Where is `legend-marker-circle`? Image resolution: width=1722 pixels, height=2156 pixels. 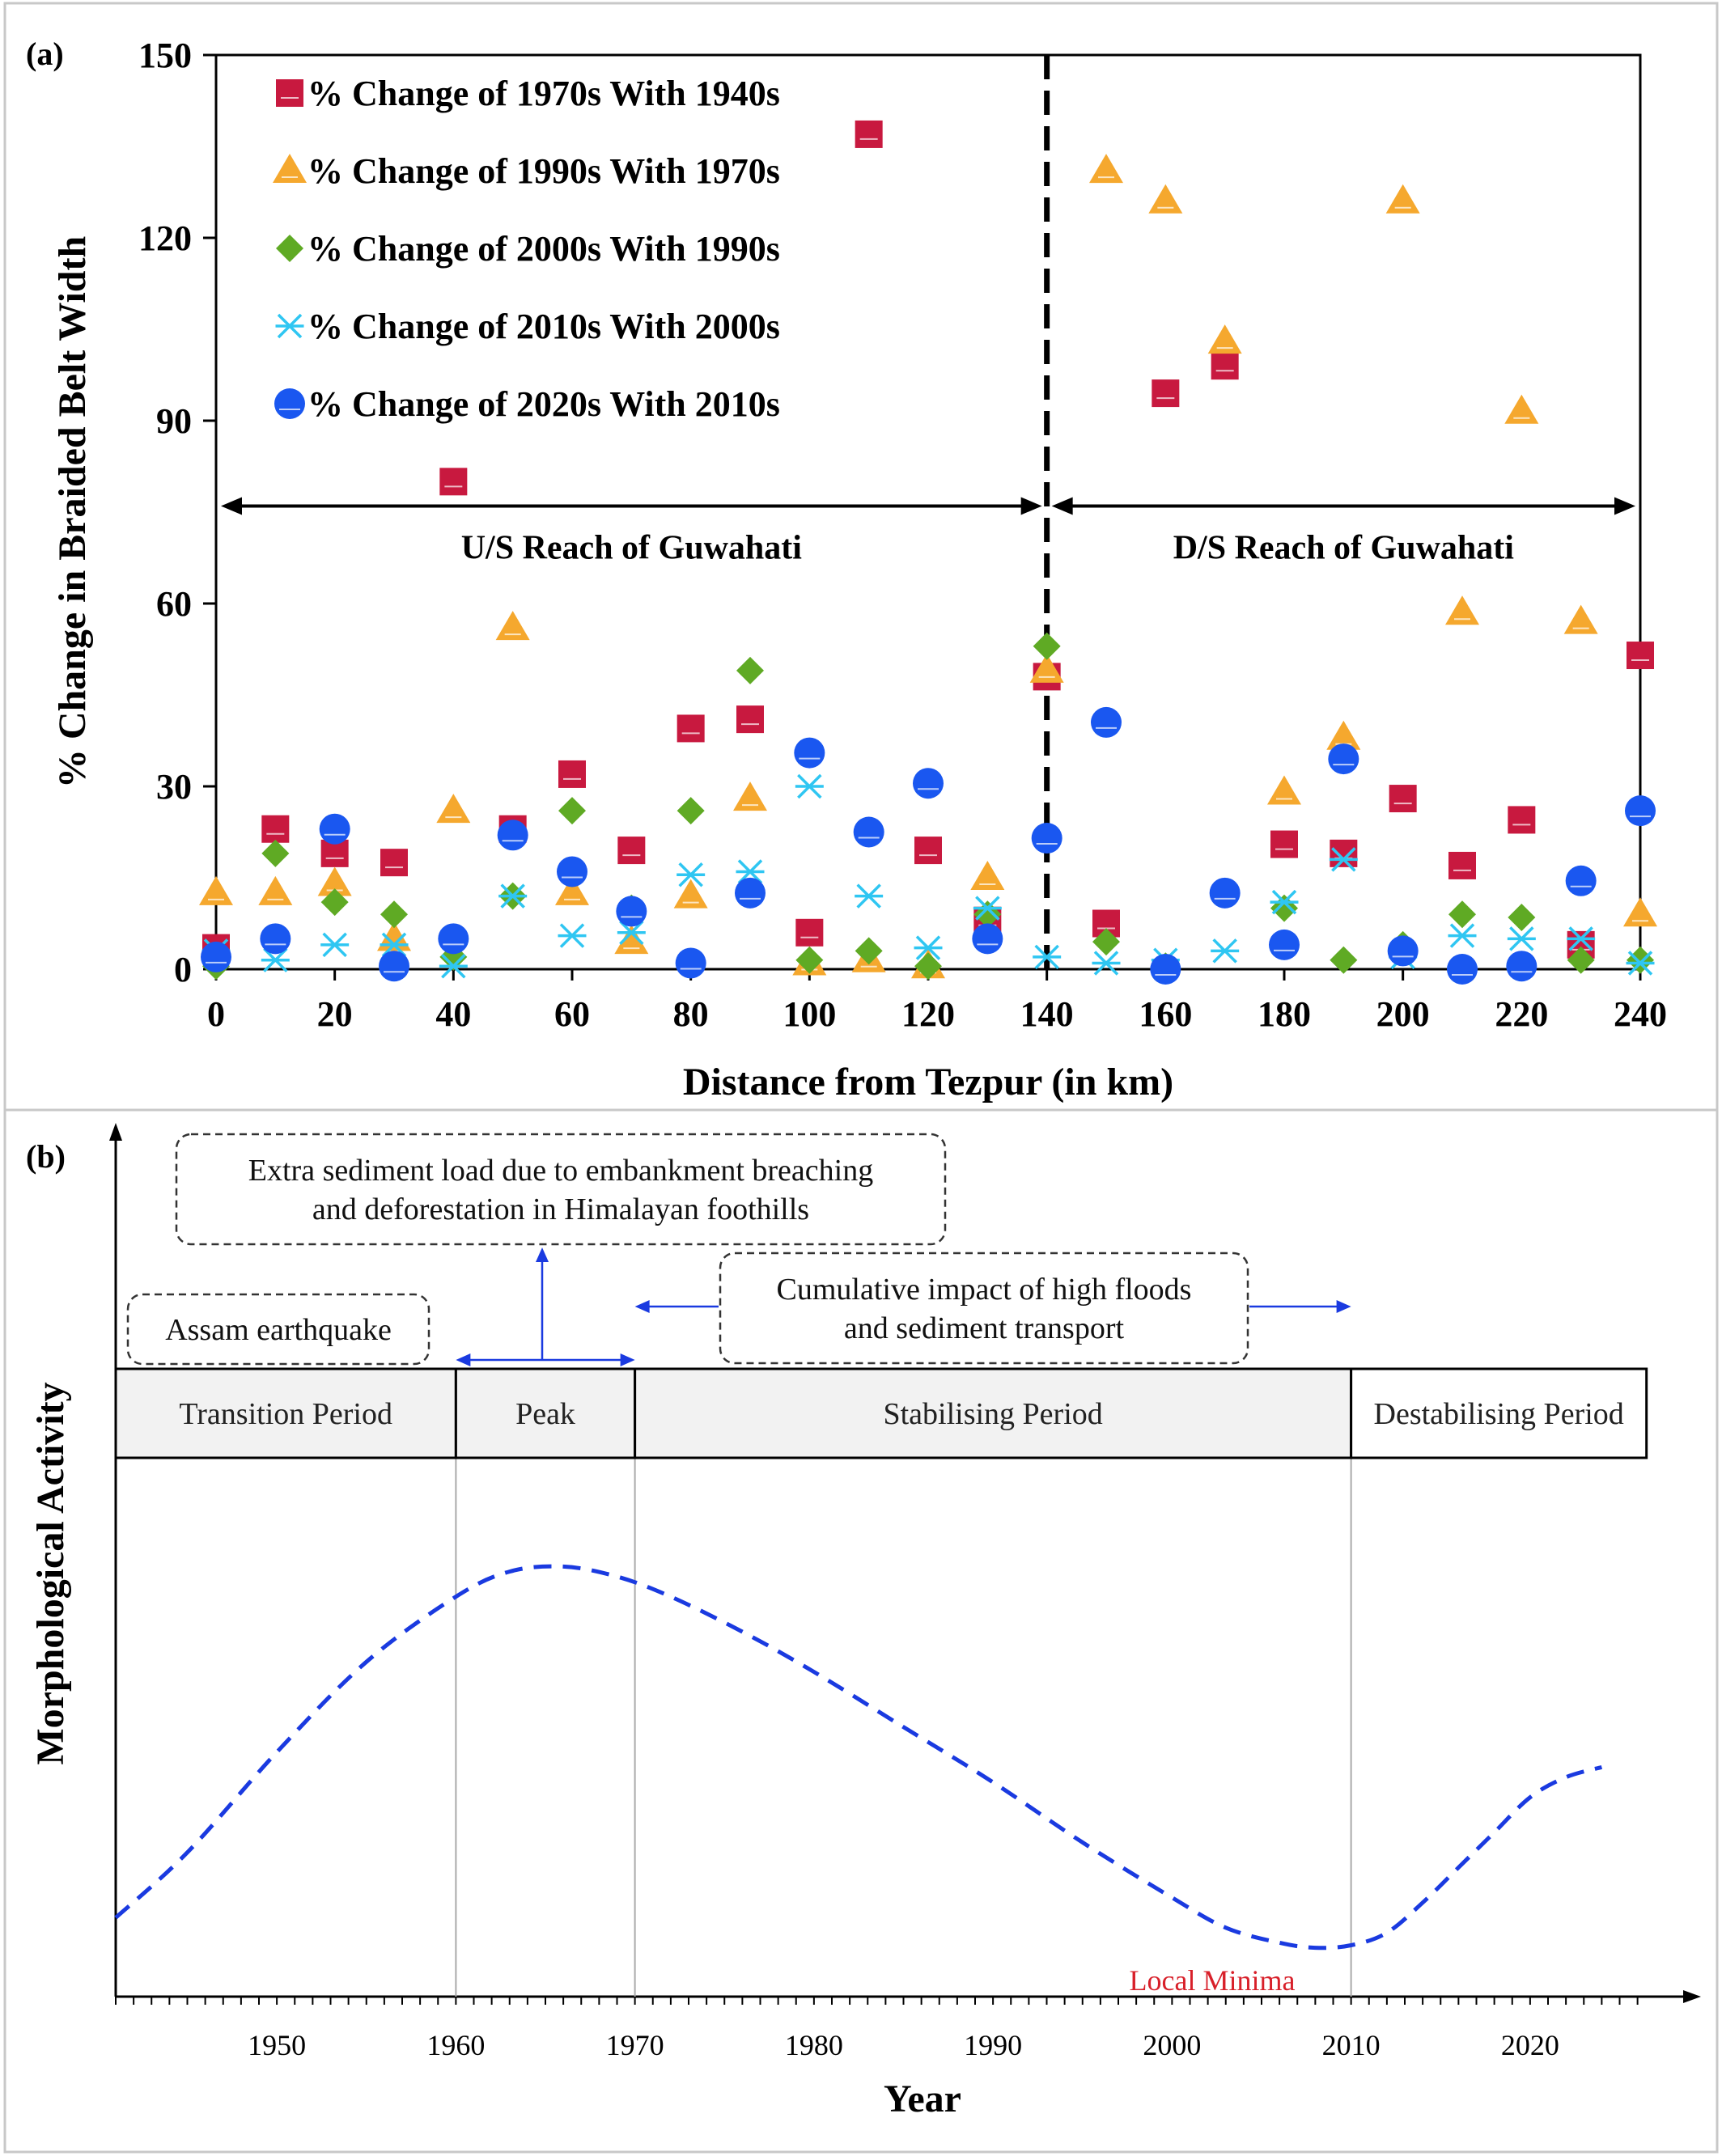
legend-marker-circle is located at coordinates (289, 404).